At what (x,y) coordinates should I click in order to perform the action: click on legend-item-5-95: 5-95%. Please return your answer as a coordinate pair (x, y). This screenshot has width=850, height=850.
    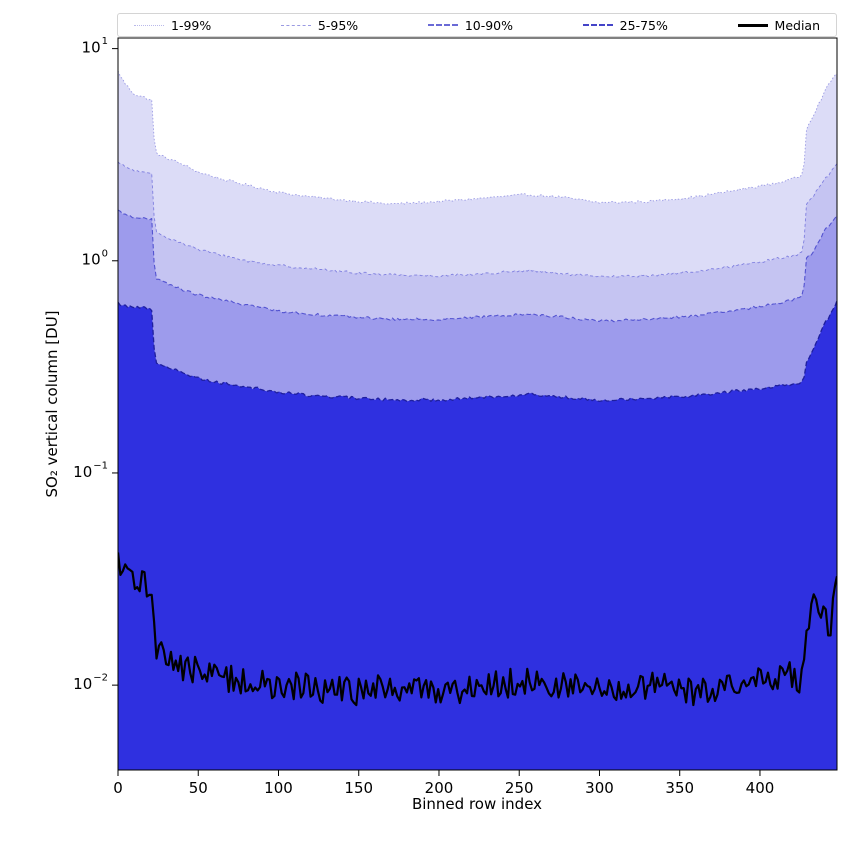
    Looking at the image, I should click on (319, 25).